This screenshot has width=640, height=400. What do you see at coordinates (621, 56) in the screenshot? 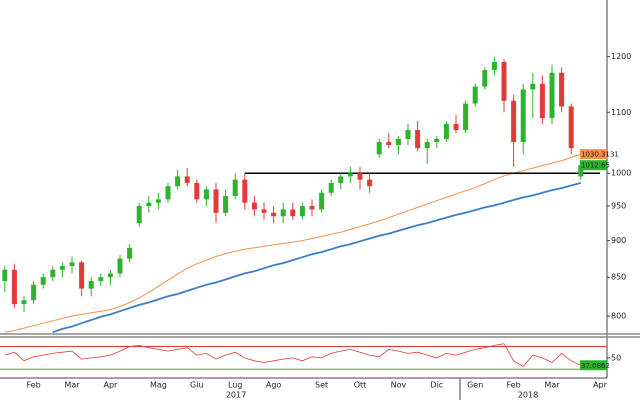
I see `y-tick-label: 1200` at bounding box center [621, 56].